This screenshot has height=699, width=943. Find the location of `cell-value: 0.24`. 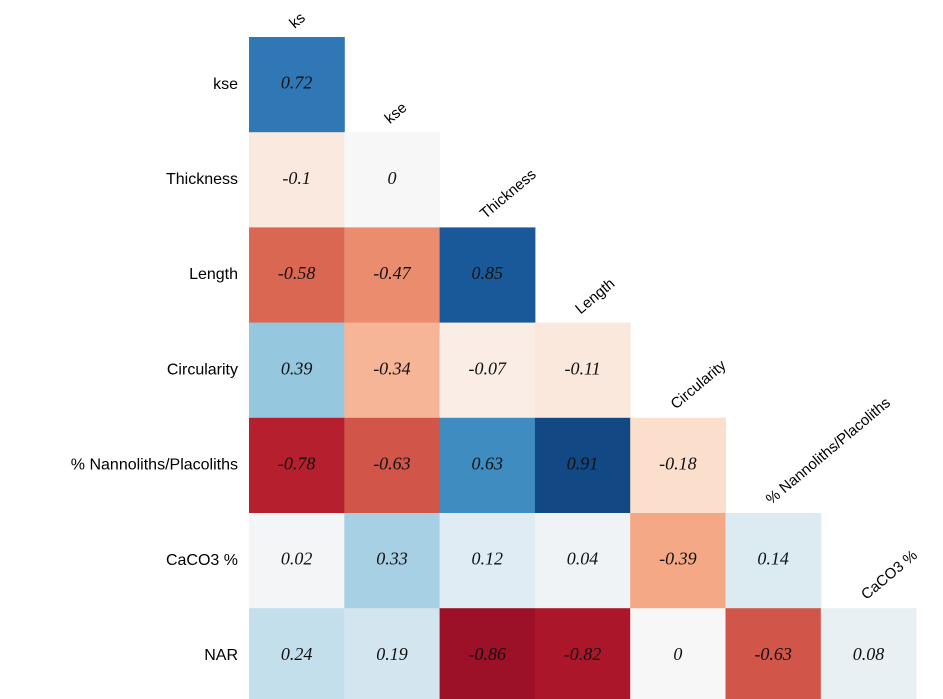

cell-value: 0.24 is located at coordinates (297, 654).